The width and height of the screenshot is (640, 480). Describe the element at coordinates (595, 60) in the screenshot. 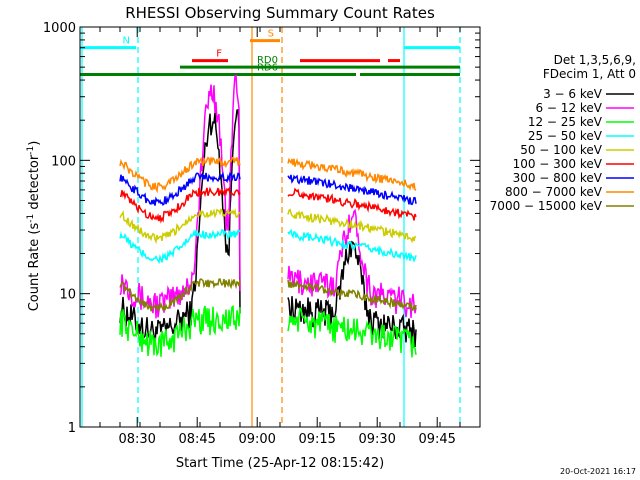

I see `legend-header-line-1: Det 1,3,5,6,9,` at that location.